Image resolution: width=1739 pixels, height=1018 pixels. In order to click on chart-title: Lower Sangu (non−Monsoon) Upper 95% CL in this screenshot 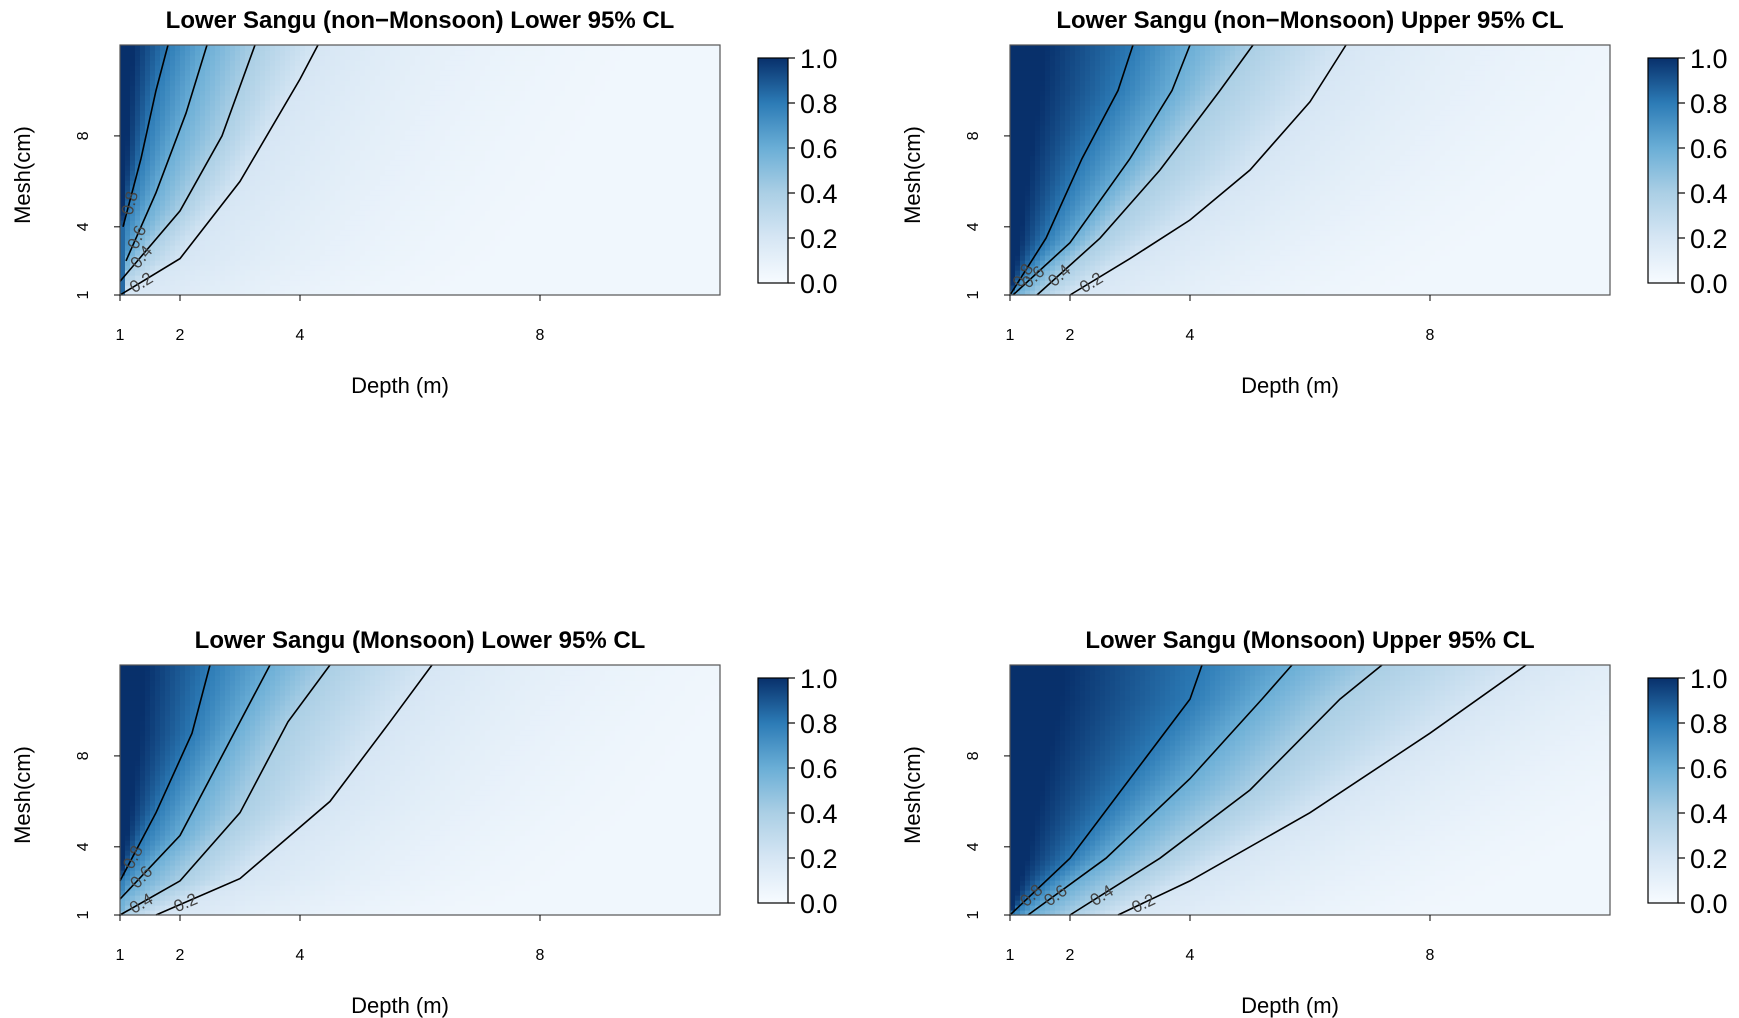, I will do `click(1309, 20)`.